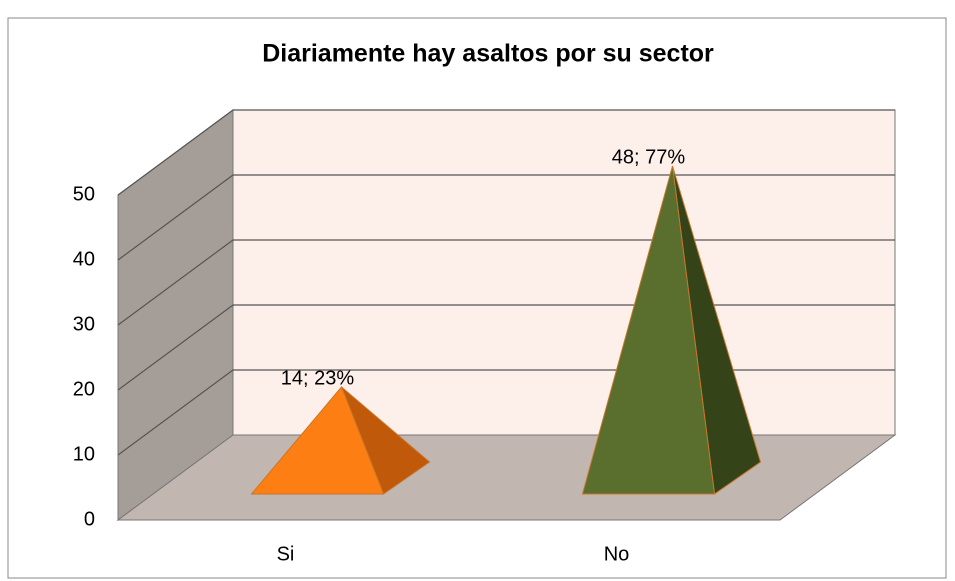 The height and width of the screenshot is (581, 955). What do you see at coordinates (617, 554) in the screenshot?
I see `x-tick-label: No` at bounding box center [617, 554].